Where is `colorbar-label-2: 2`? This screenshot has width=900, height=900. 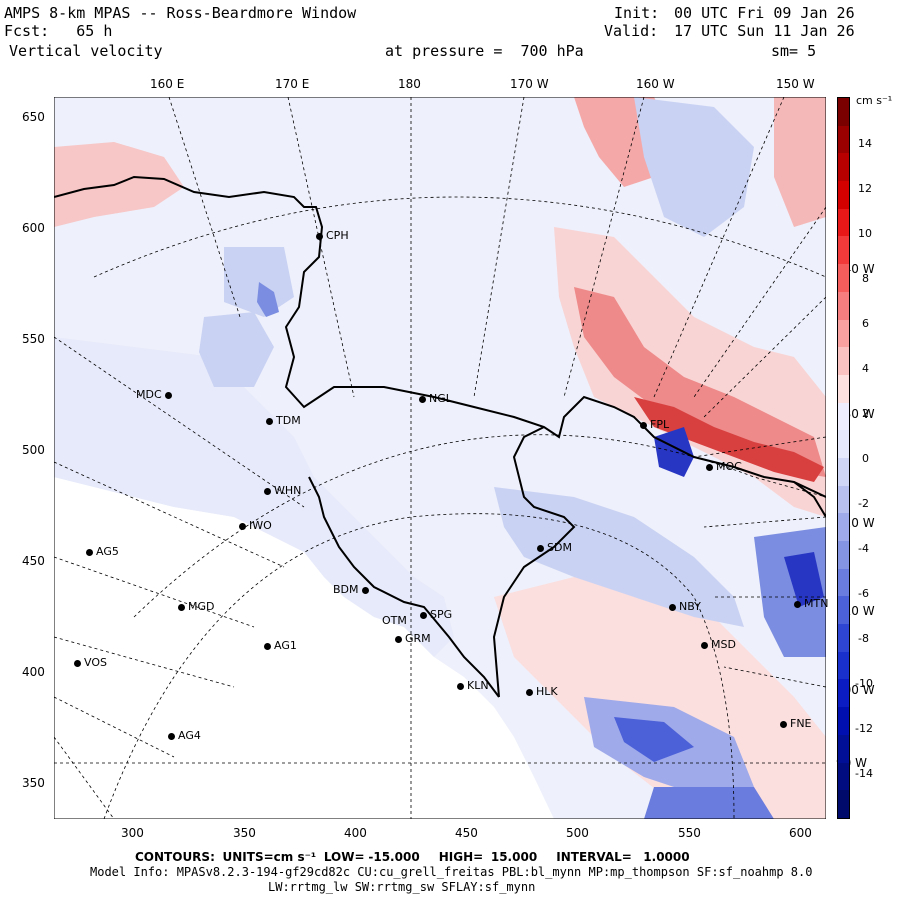 colorbar-label-2: 2 is located at coordinates (865, 413).